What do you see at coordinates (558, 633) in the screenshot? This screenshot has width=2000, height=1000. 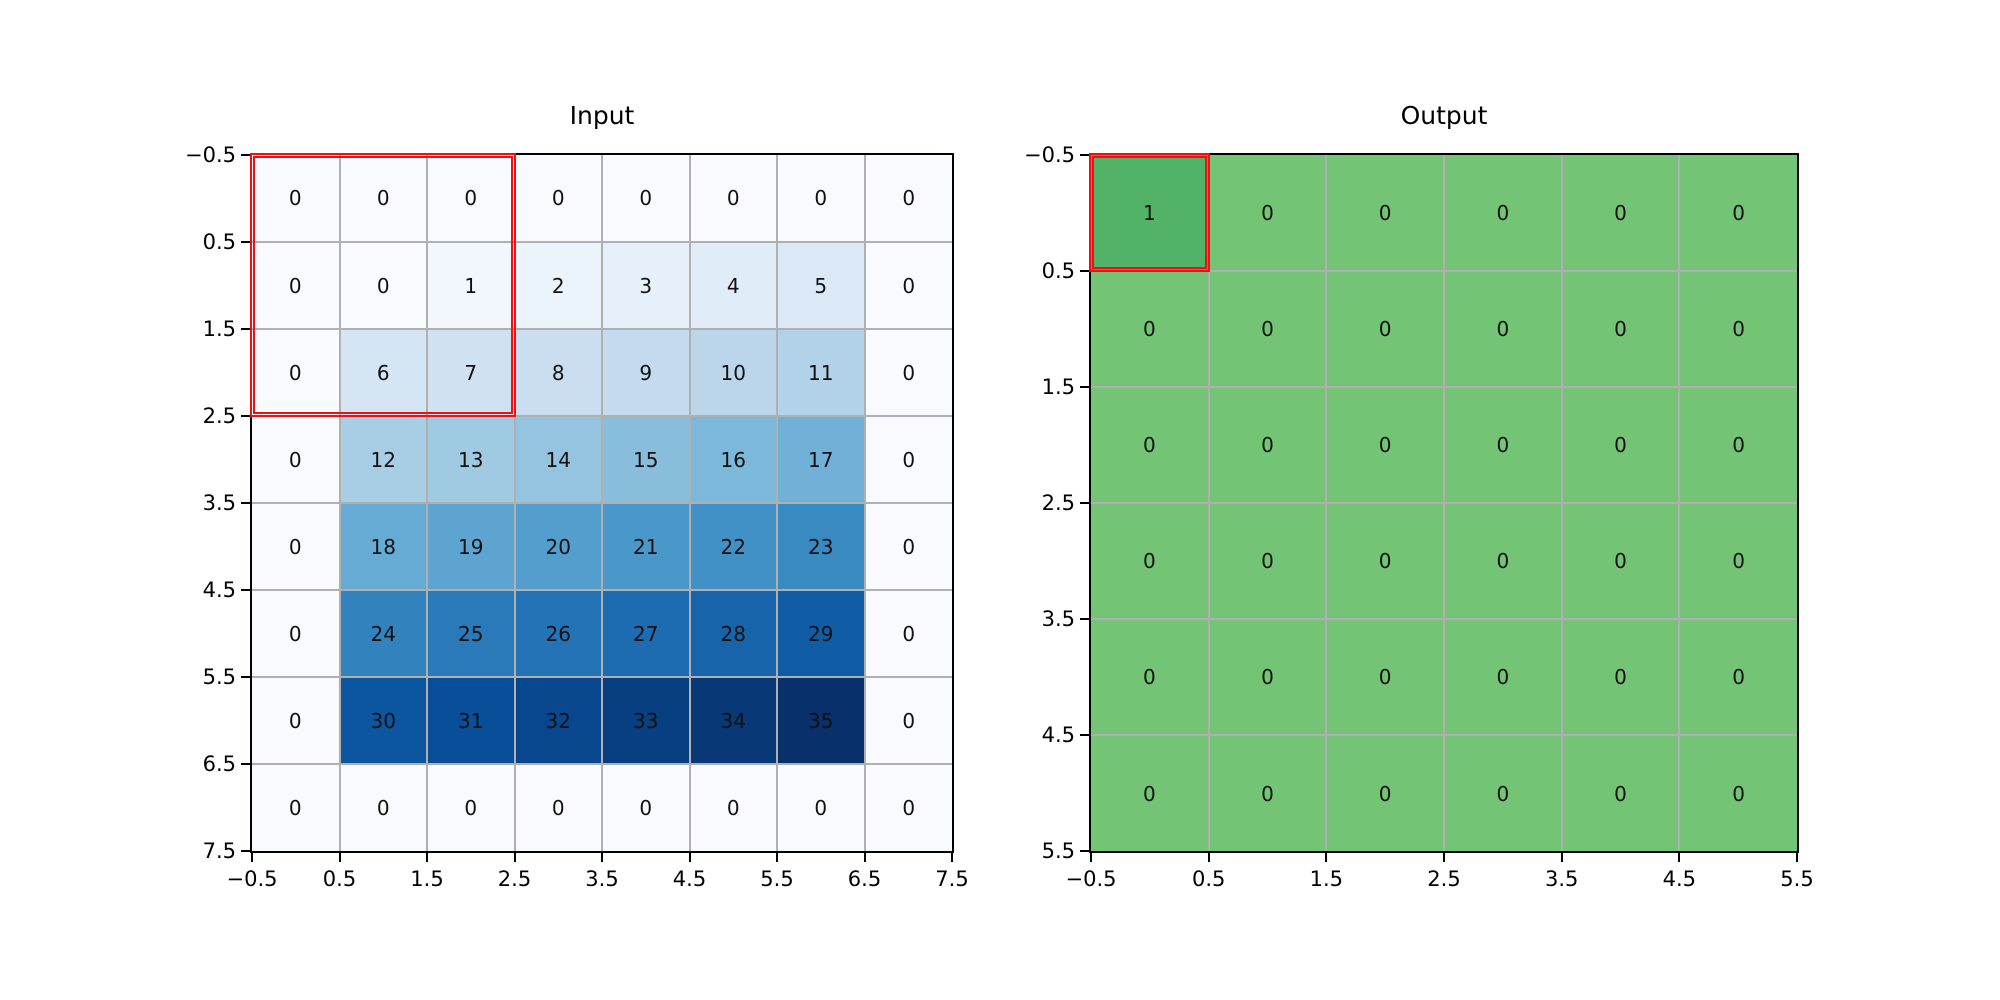 I see `cell: 26` at bounding box center [558, 633].